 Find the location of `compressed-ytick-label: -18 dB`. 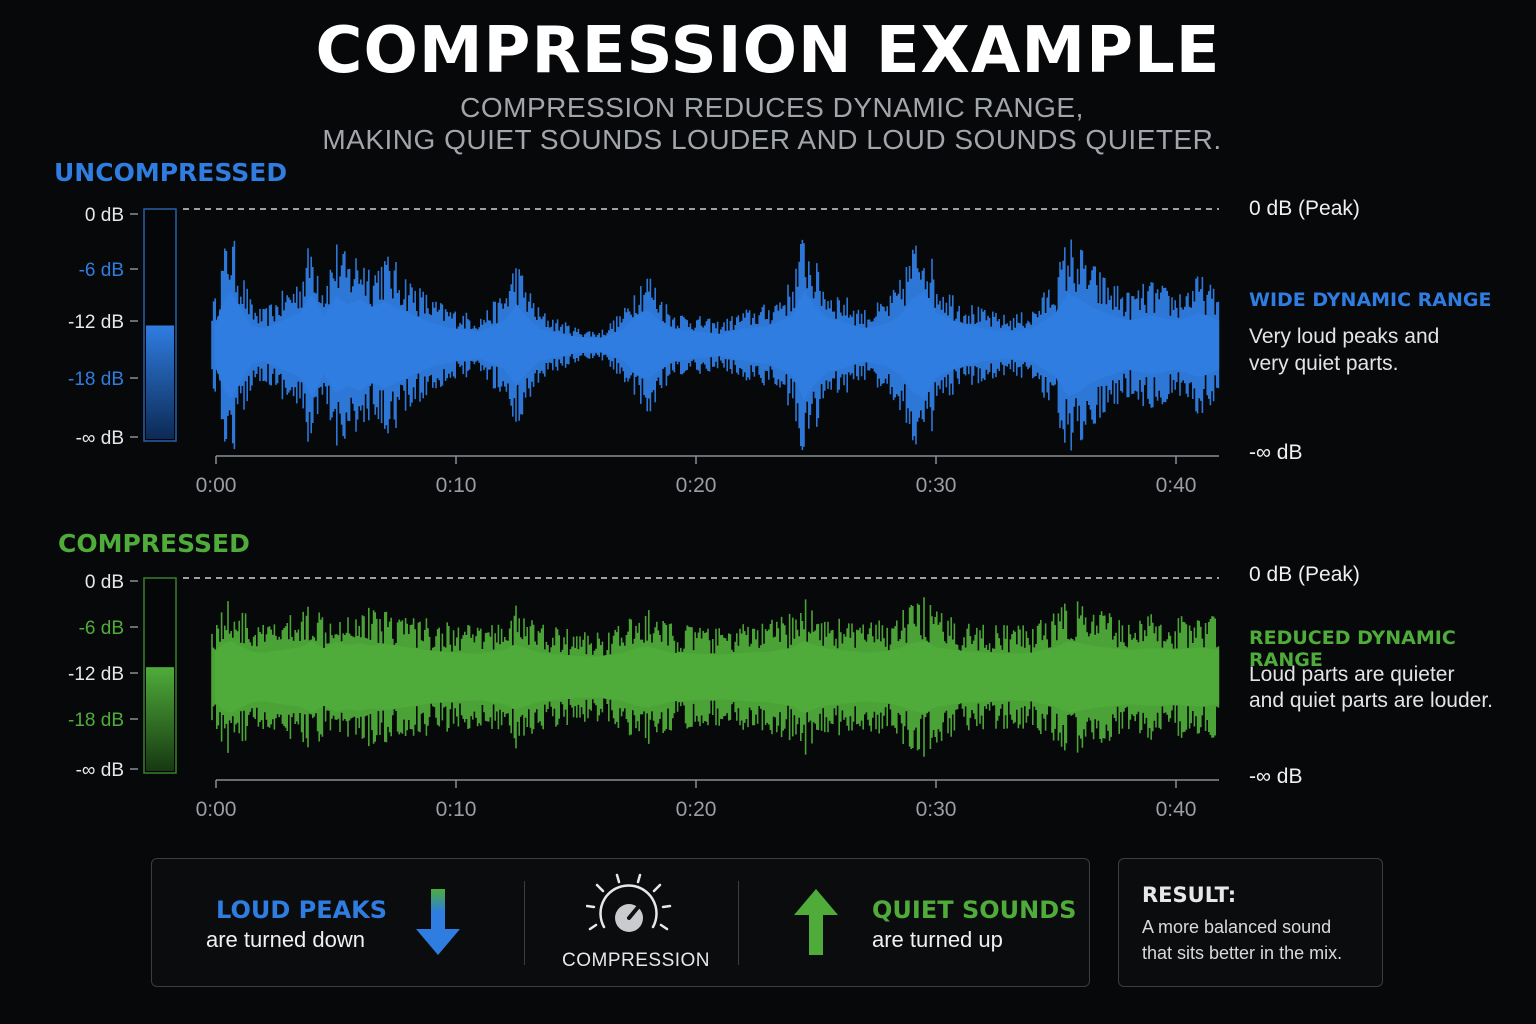

compressed-ytick-label: -18 dB is located at coordinates (96, 720).